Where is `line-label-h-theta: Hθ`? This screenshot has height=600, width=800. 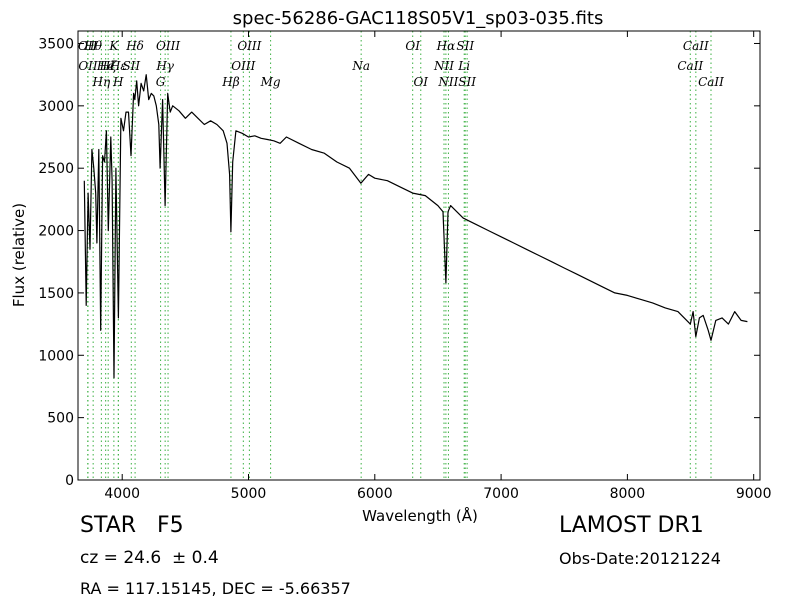
line-label-h-theta: Hθ is located at coordinates (92, 46).